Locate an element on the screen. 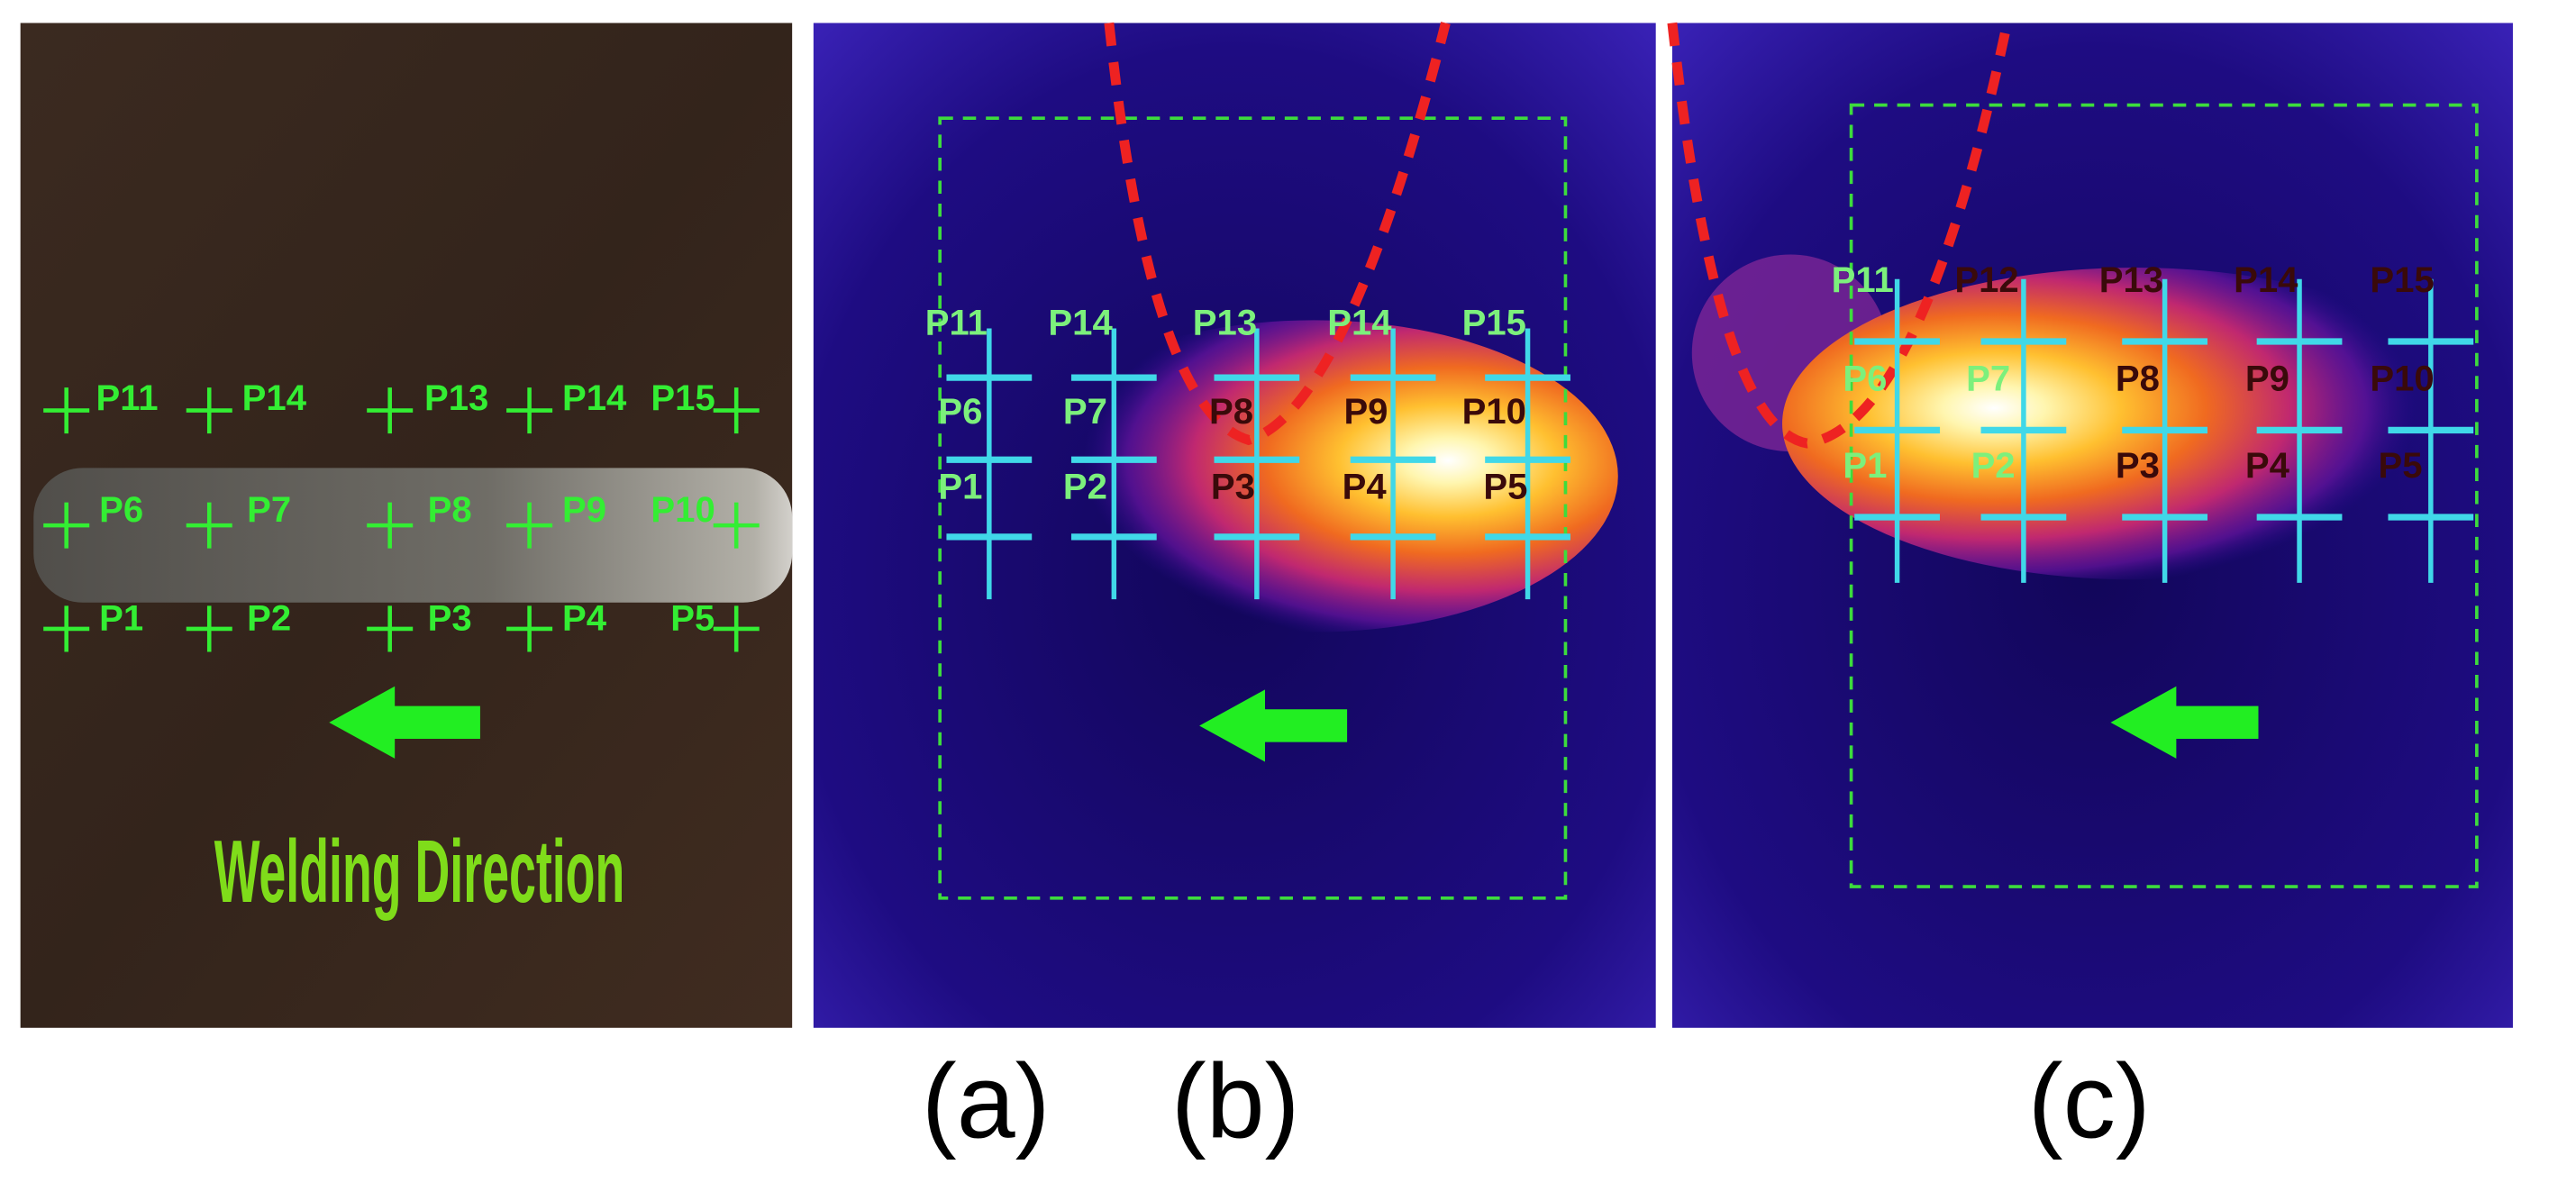  point-label: P12 is located at coordinates (1986, 280).